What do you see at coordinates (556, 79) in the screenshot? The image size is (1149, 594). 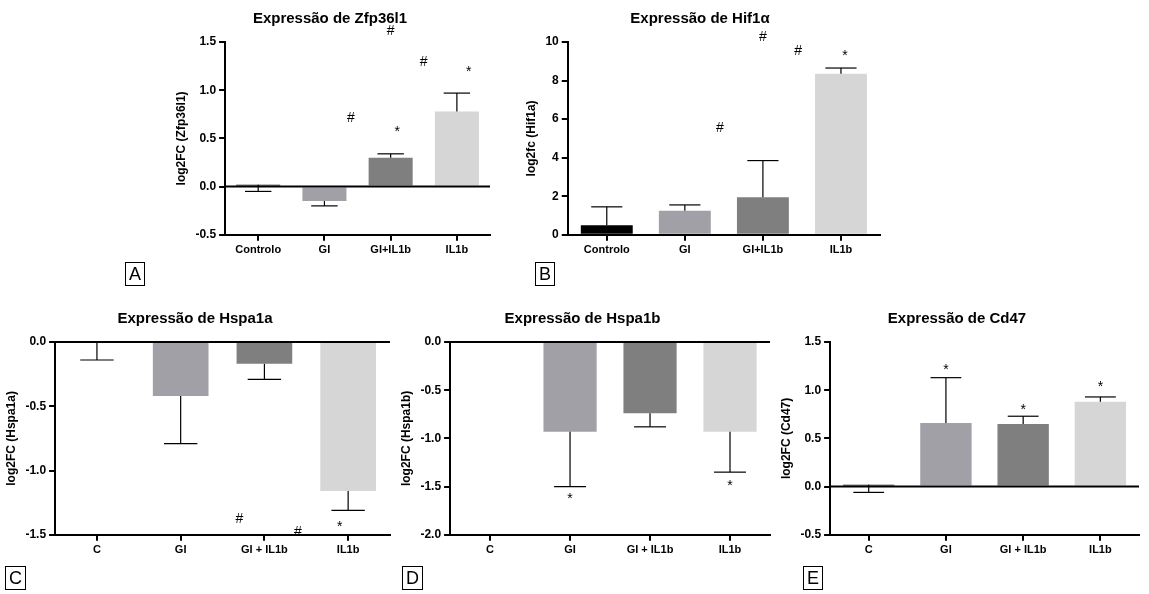 I see `y-tick-label: 8` at bounding box center [556, 79].